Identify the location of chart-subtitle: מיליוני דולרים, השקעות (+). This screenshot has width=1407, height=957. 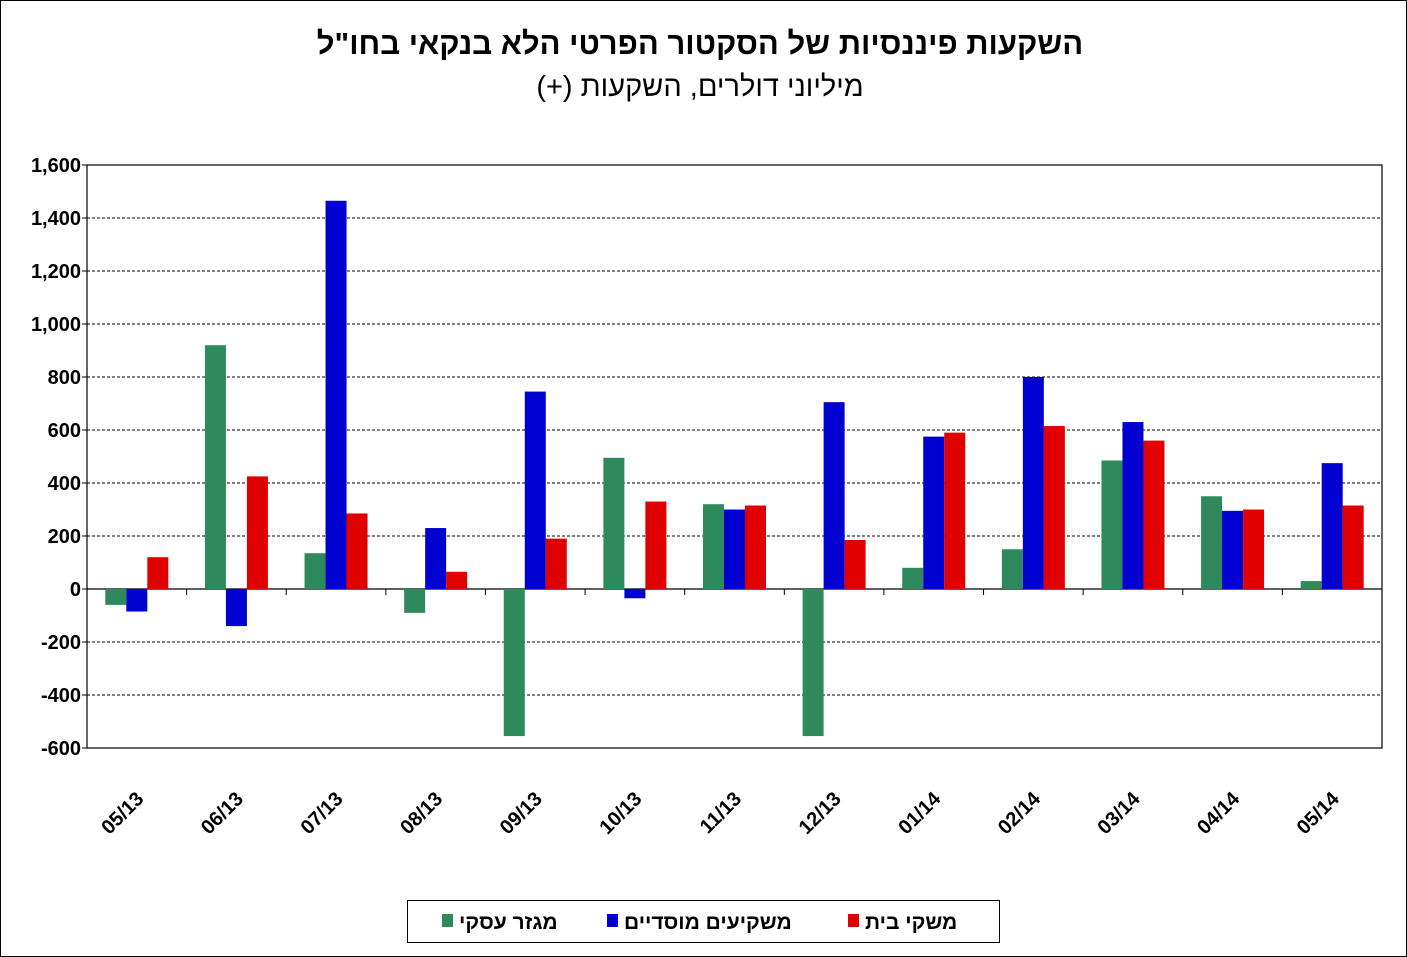
(699, 87).